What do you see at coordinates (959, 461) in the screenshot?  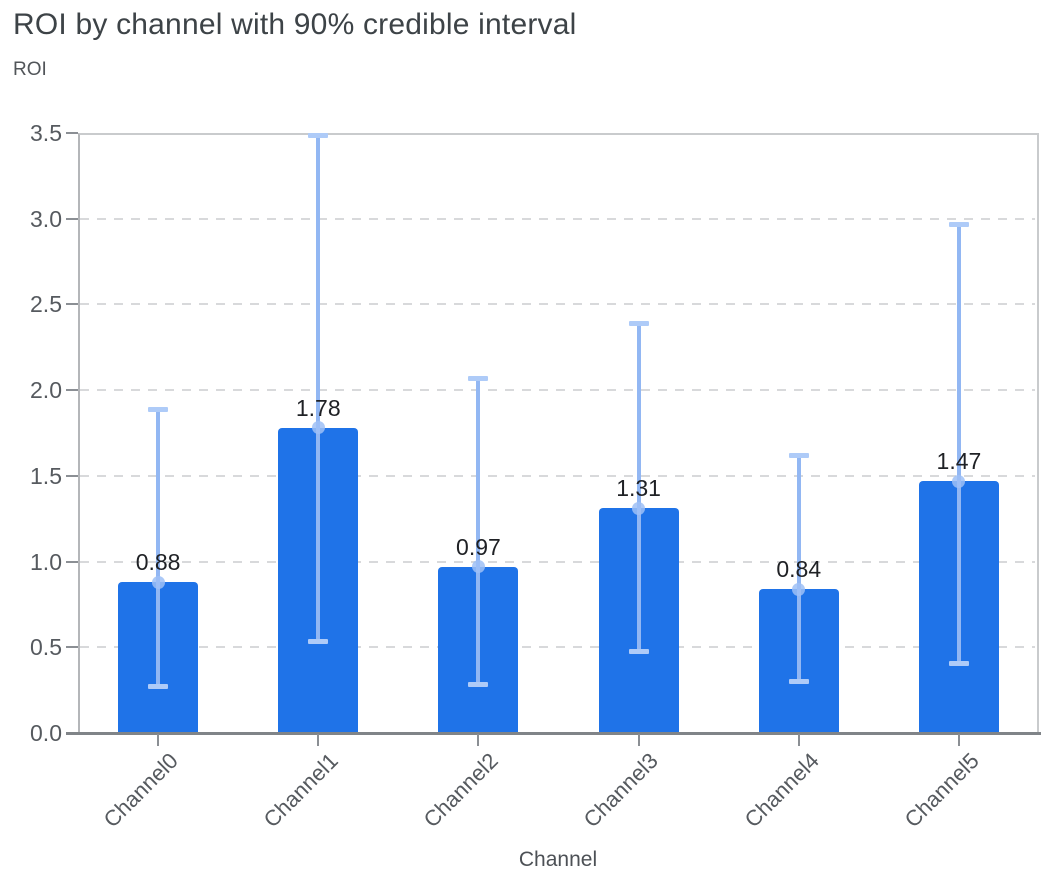 I see `bar-value-label: 1.47` at bounding box center [959, 461].